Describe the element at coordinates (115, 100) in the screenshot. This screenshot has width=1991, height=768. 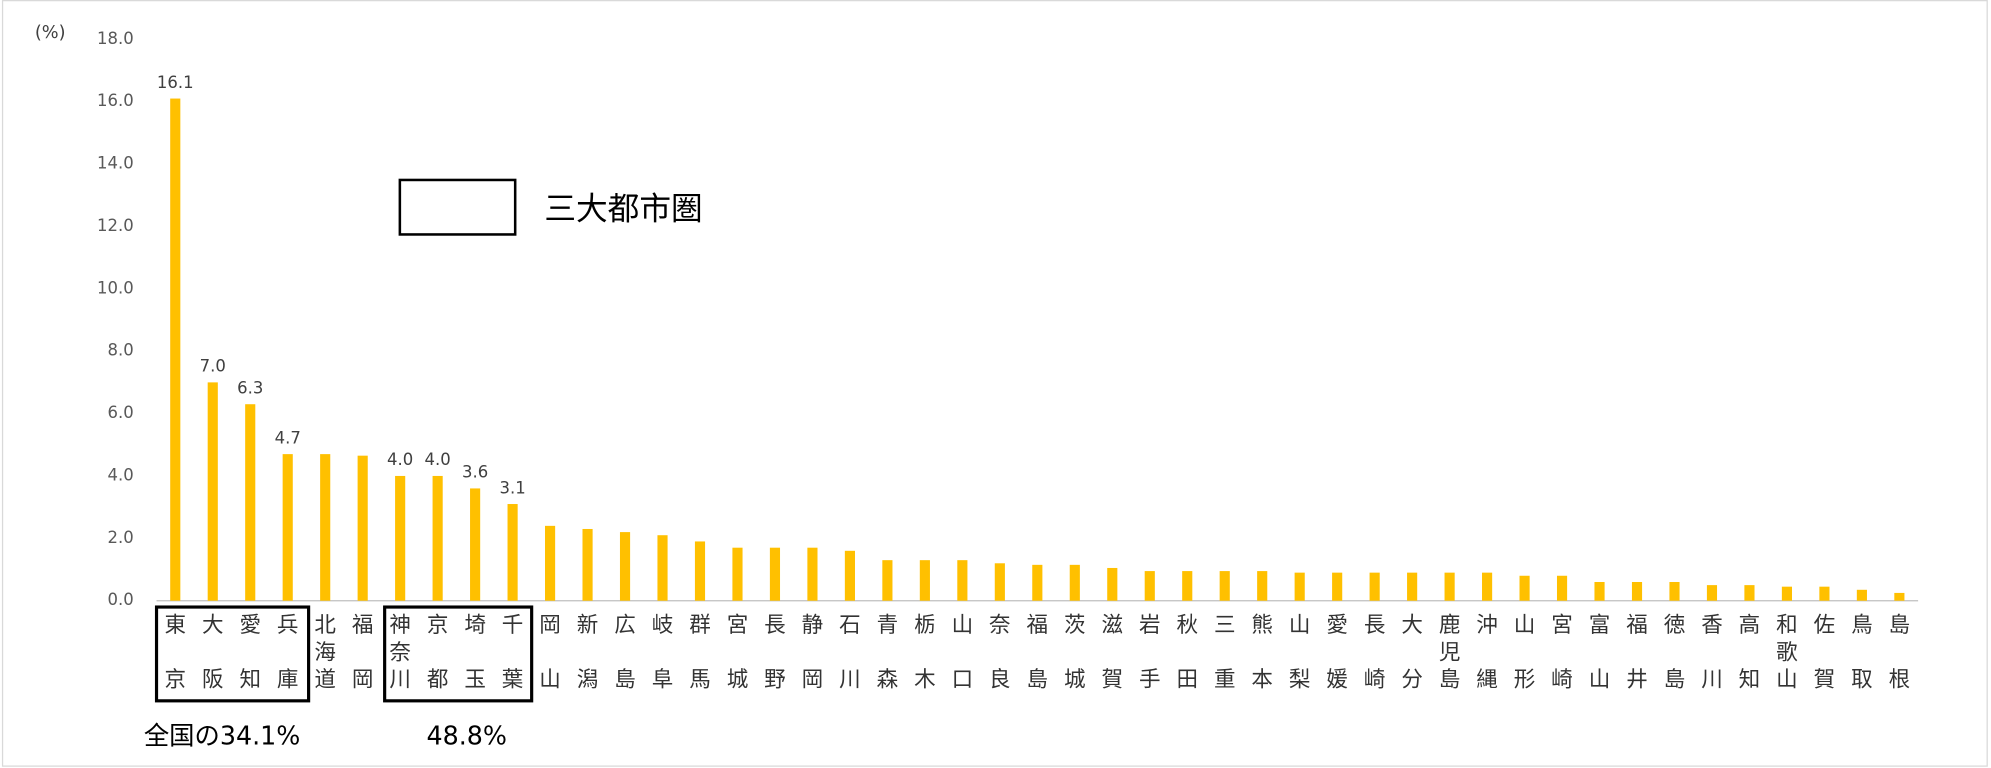
I see `y-tick-label: 16.0` at that location.